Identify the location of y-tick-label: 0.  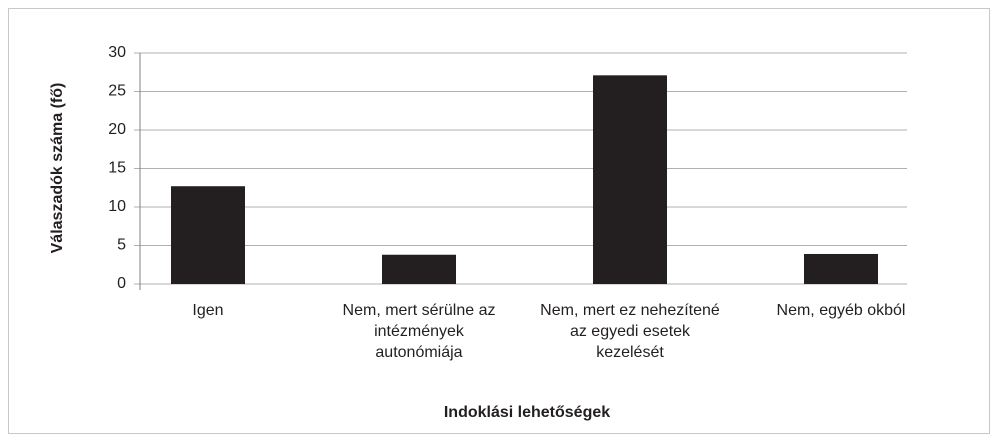
(121, 283).